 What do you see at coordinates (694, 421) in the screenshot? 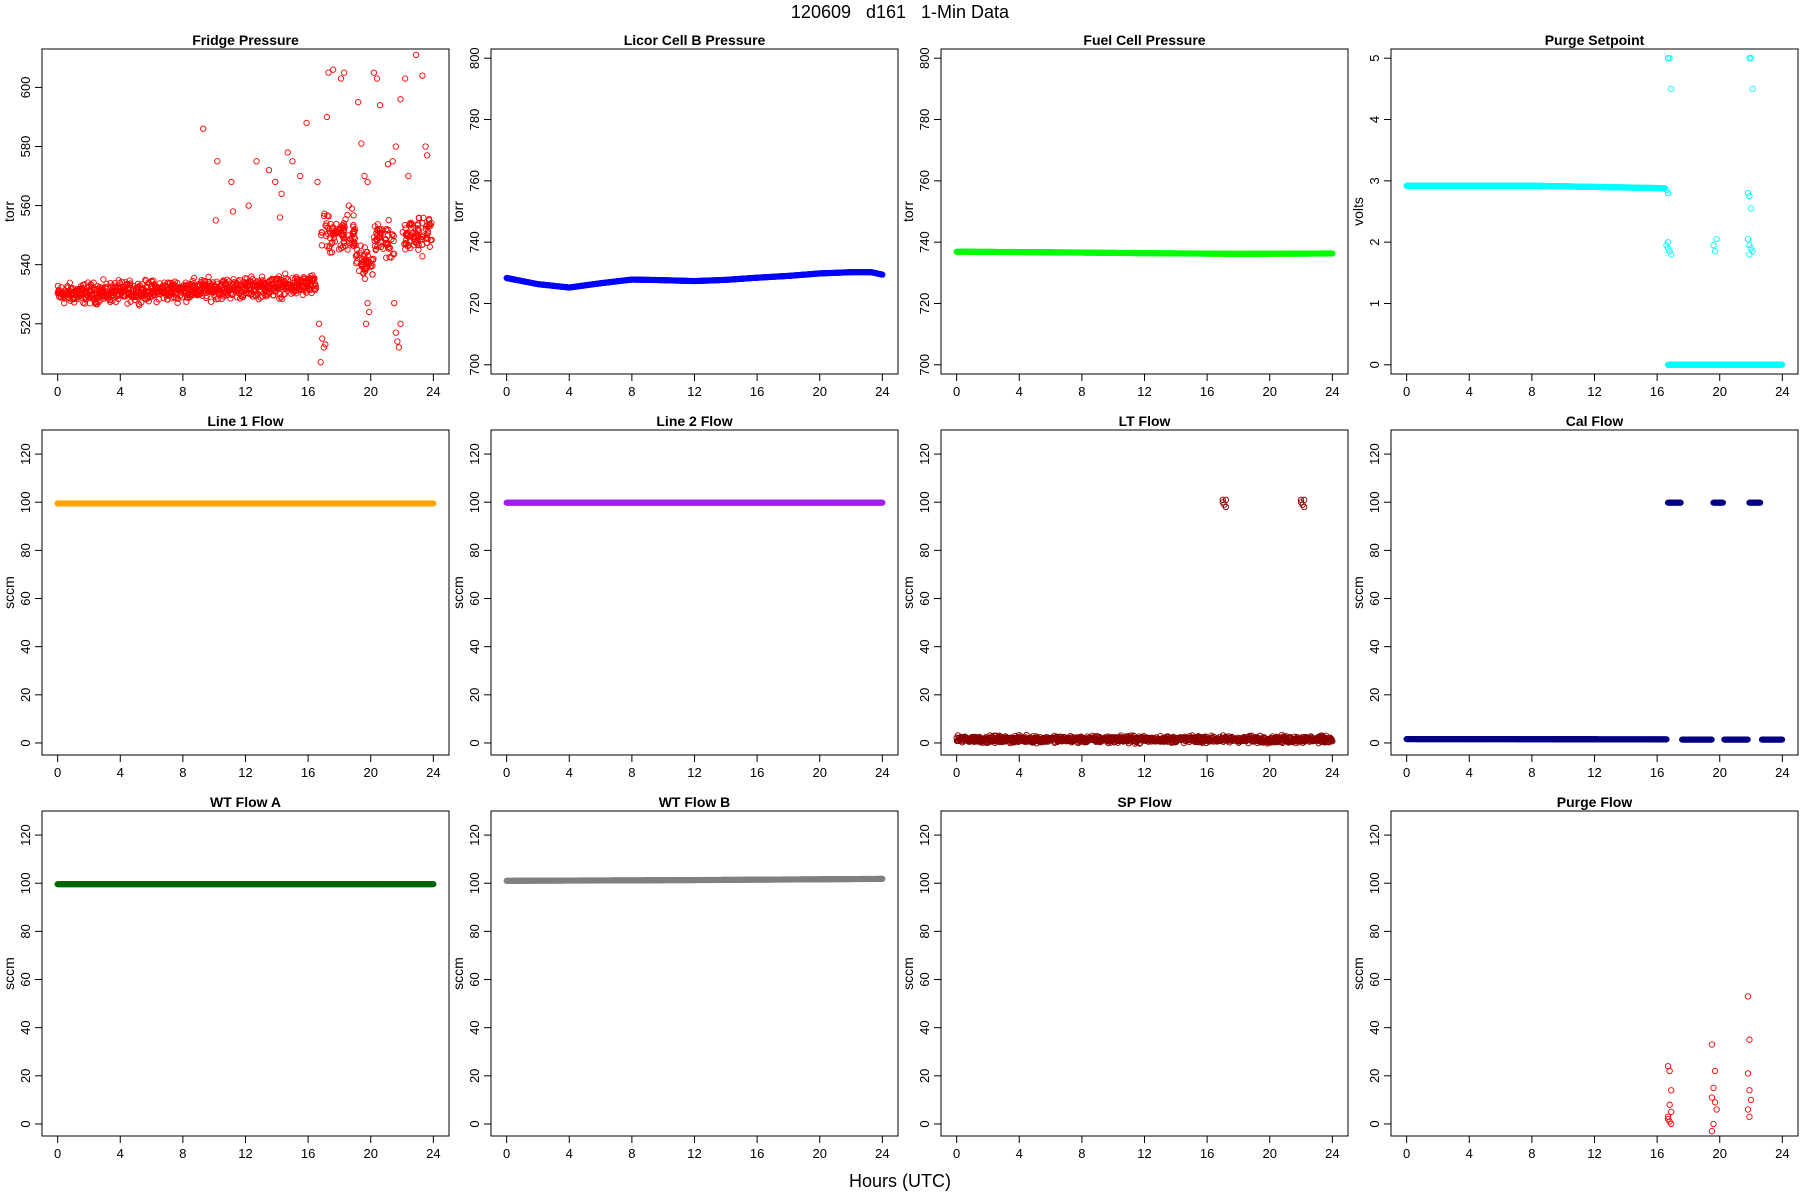
I see `panel-title: Line 2 Flow` at bounding box center [694, 421].